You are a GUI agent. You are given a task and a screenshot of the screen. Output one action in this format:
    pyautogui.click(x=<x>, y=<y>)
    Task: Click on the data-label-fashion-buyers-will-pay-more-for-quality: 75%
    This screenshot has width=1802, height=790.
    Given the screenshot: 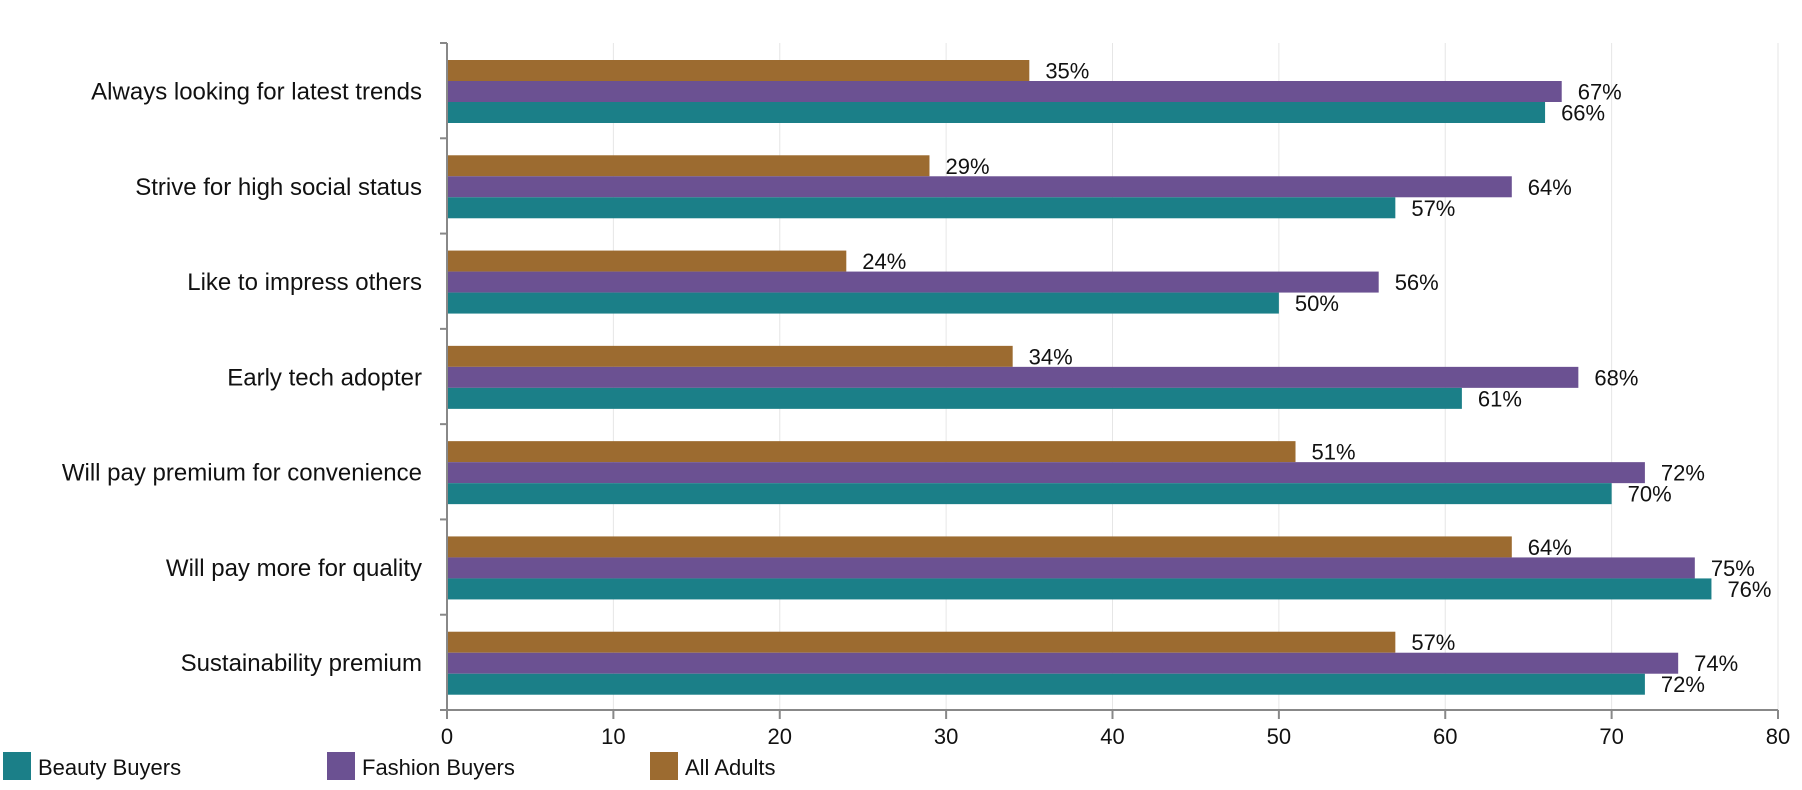 What is the action you would take?
    pyautogui.click(x=1733, y=568)
    